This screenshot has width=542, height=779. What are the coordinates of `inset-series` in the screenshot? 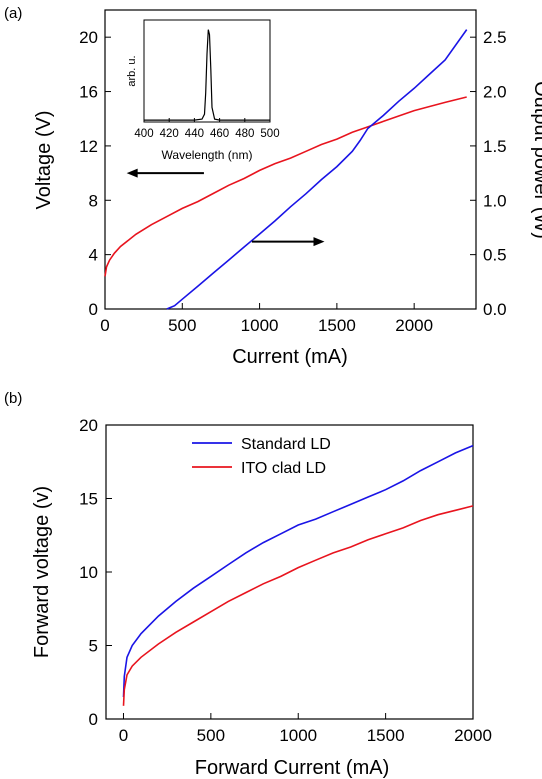 It's located at (207, 75).